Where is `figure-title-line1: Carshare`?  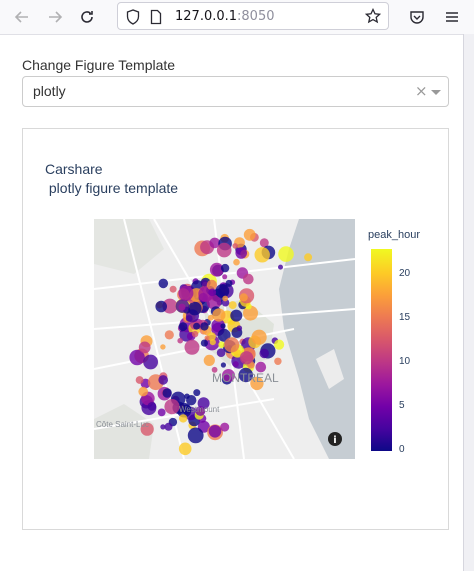 figure-title-line1: Carshare is located at coordinates (74, 169).